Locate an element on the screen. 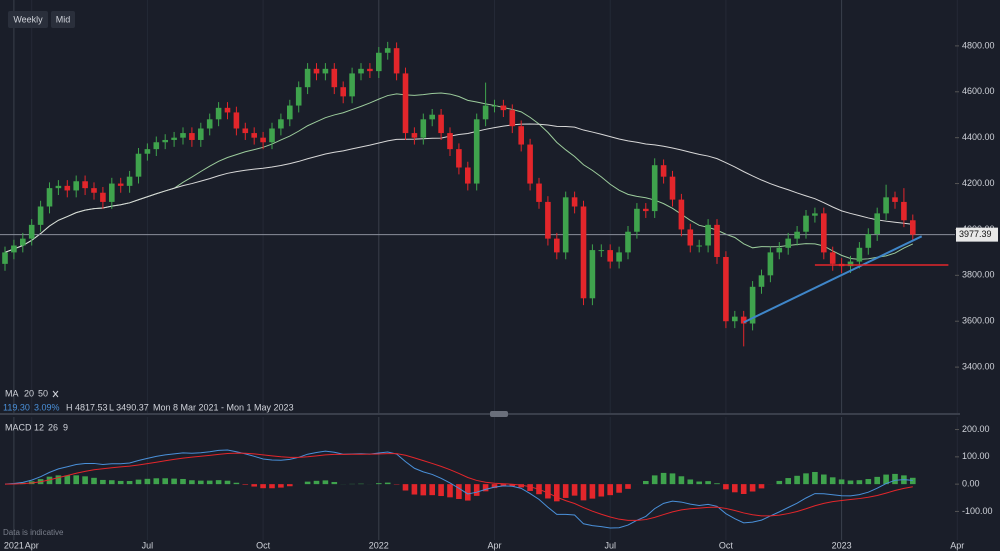 The width and height of the screenshot is (1000, 551). ma-close-icon is located at coordinates (55, 394).